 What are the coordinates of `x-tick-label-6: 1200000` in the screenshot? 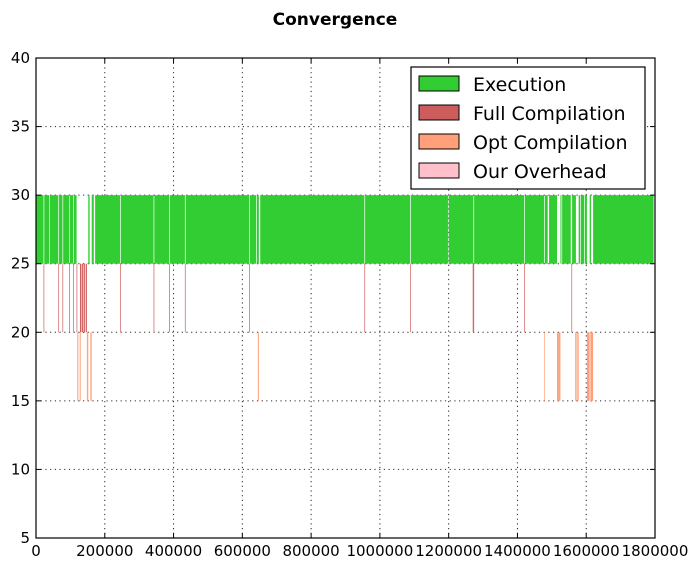 It's located at (448, 551).